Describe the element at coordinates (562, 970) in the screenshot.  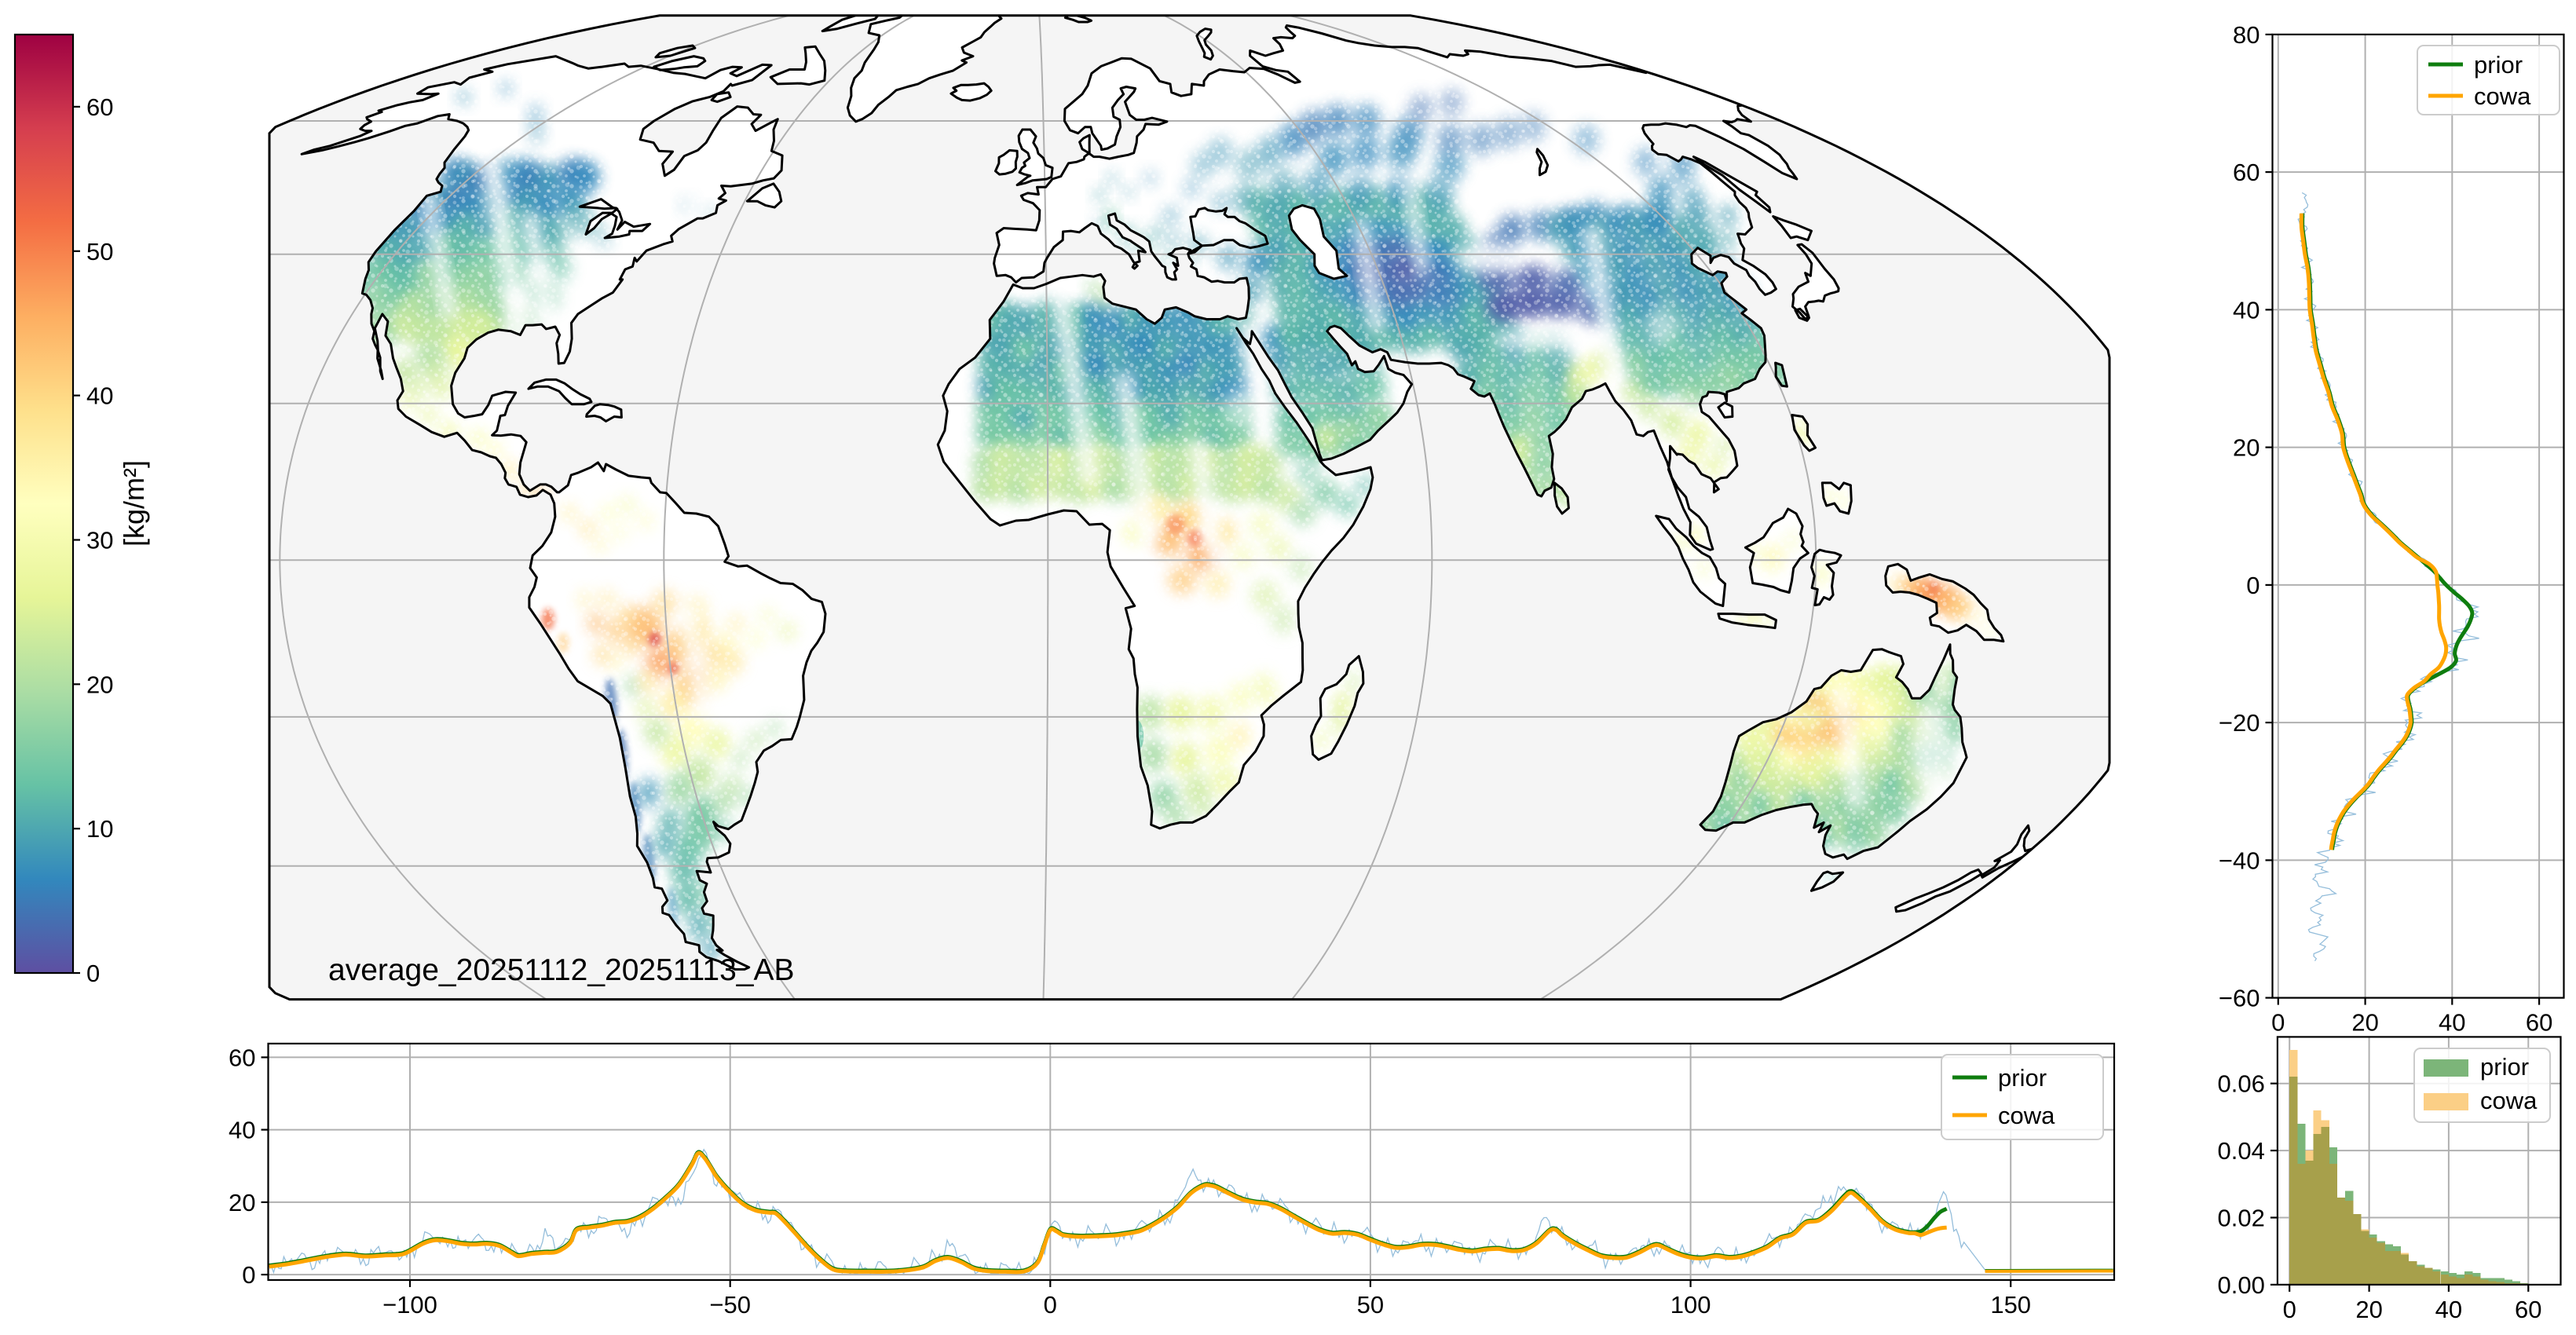
I see `svg-text: average_20251112_20251113_AB` at that location.